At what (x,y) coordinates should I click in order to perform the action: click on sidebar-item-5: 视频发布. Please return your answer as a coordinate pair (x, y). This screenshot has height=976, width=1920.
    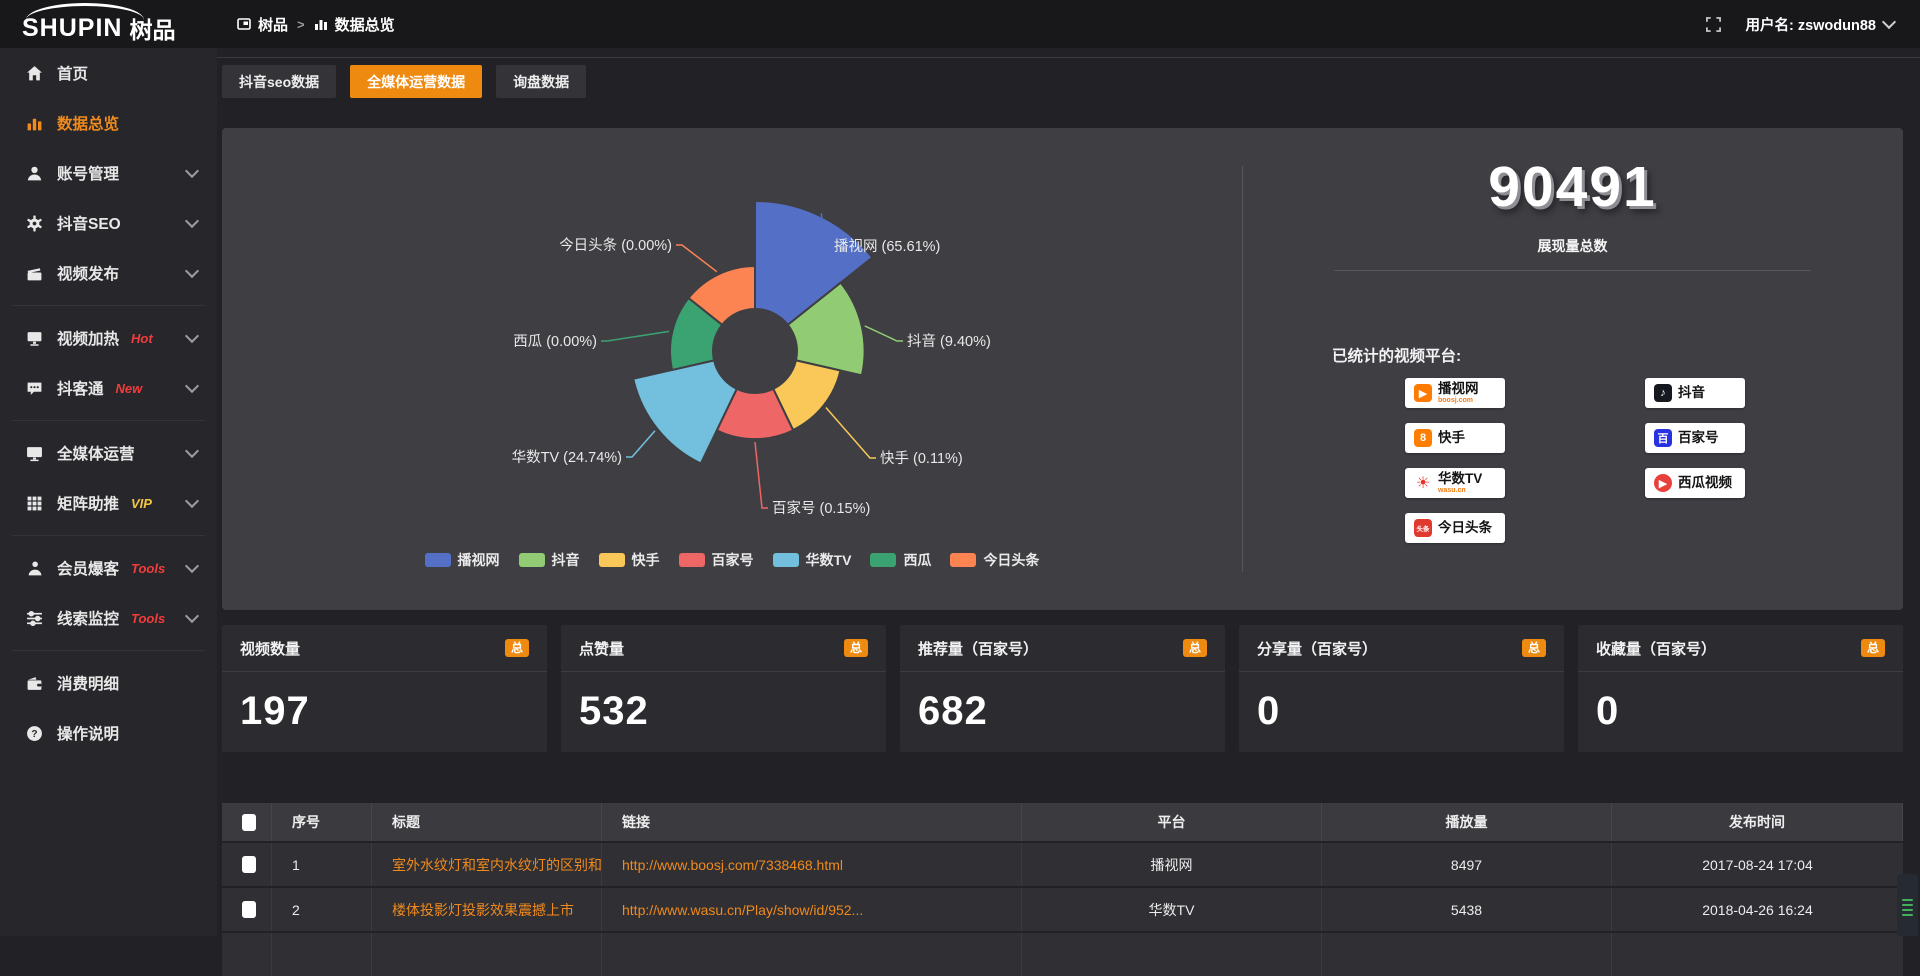
    Looking at the image, I should click on (108, 273).